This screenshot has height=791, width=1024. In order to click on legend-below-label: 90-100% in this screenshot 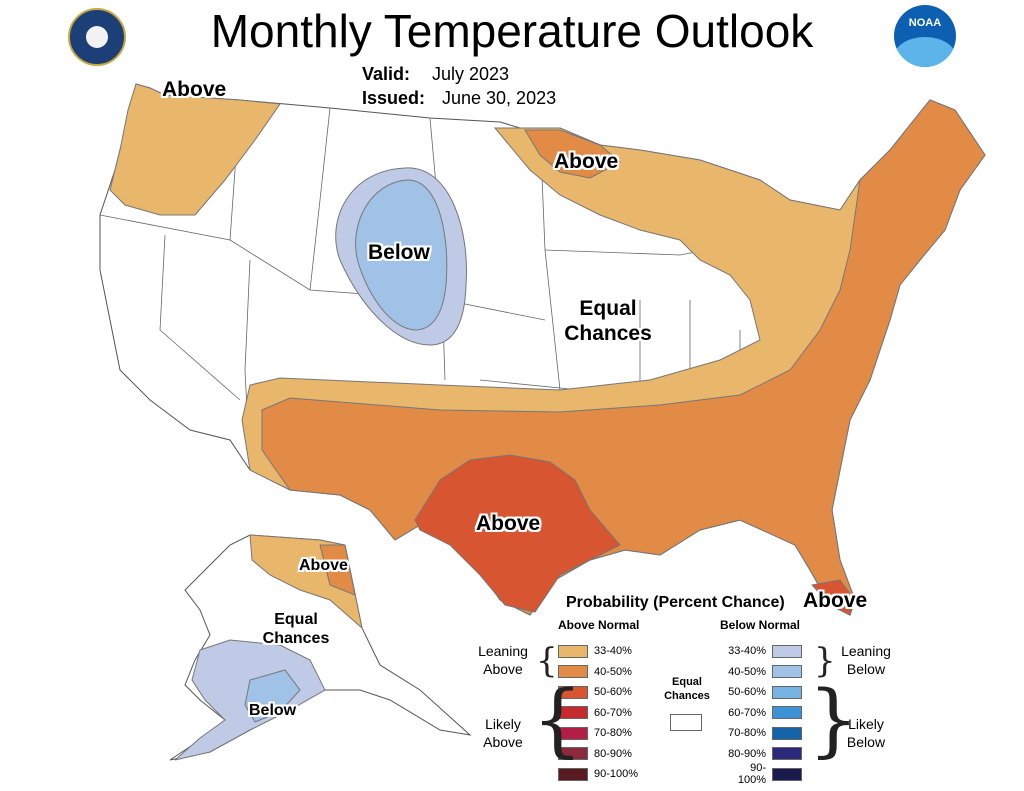, I will do `click(751, 774)`.